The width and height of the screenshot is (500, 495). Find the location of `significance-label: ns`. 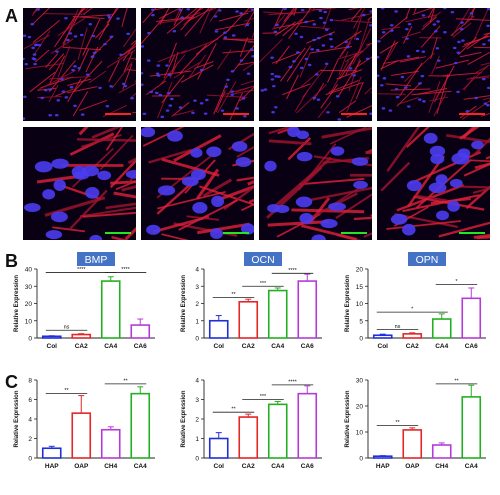

significance-label: ns is located at coordinates (67, 328).